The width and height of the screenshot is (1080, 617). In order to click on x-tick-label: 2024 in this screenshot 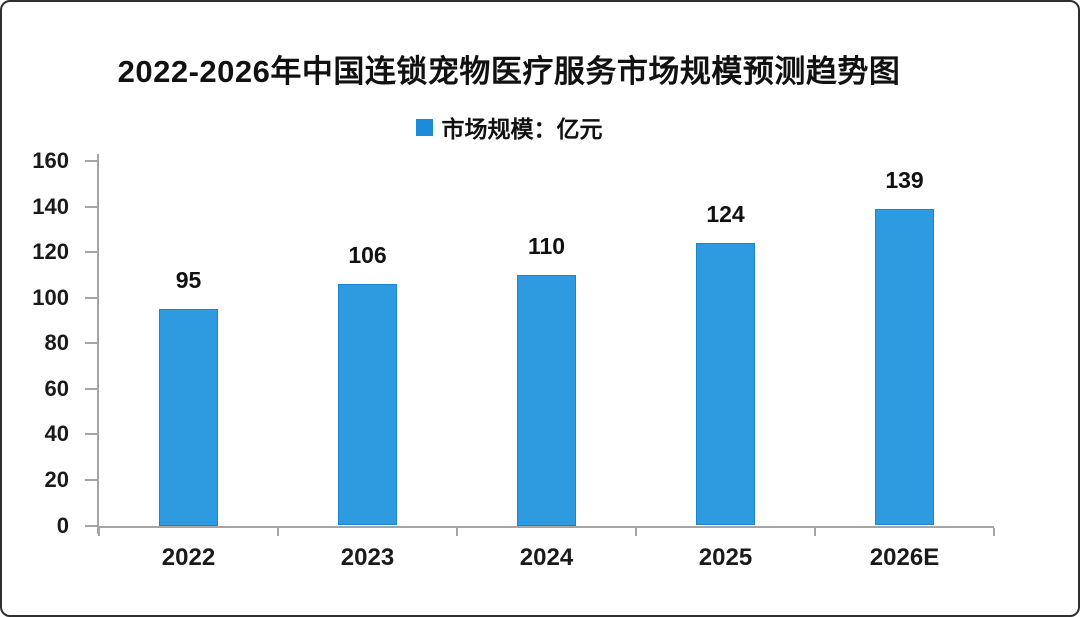, I will do `click(546, 557)`.